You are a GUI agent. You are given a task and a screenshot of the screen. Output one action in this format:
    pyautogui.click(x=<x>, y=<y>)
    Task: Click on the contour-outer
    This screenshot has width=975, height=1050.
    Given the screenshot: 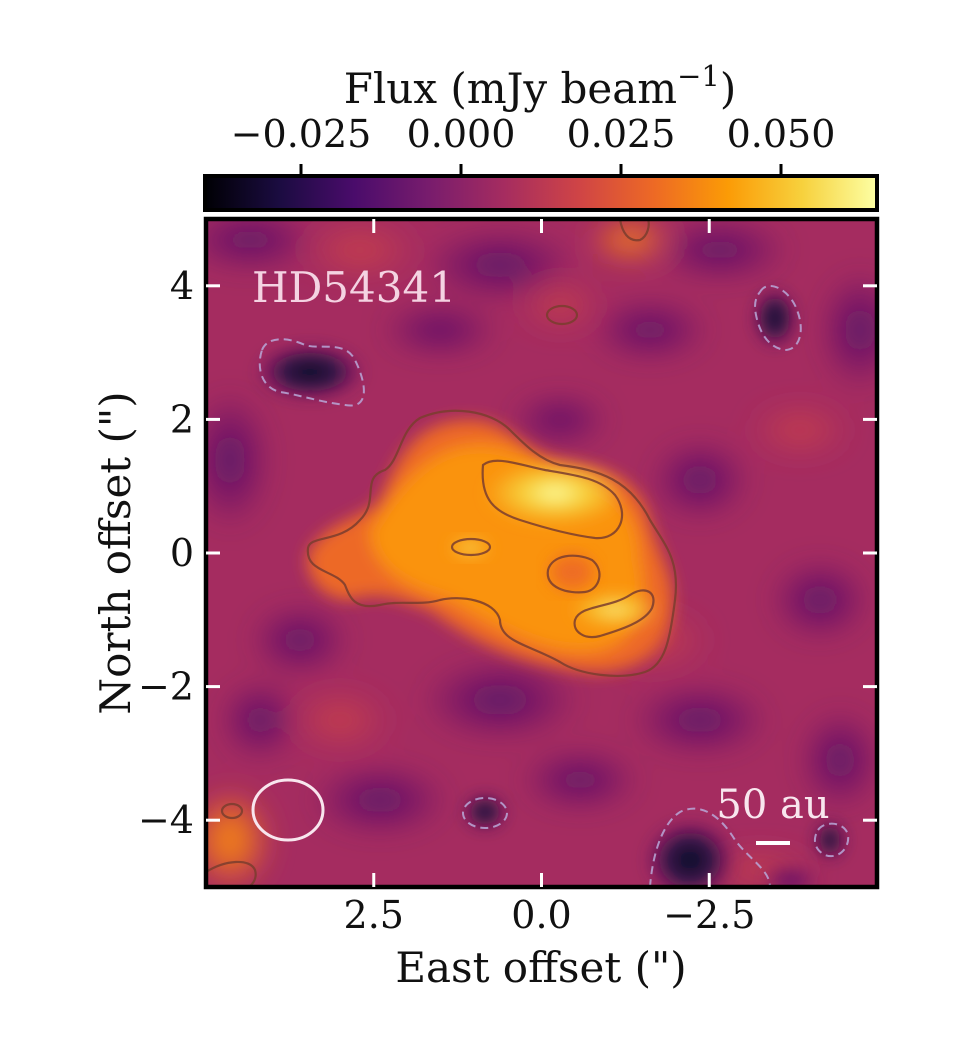 What is the action you would take?
    pyautogui.click(x=492, y=543)
    